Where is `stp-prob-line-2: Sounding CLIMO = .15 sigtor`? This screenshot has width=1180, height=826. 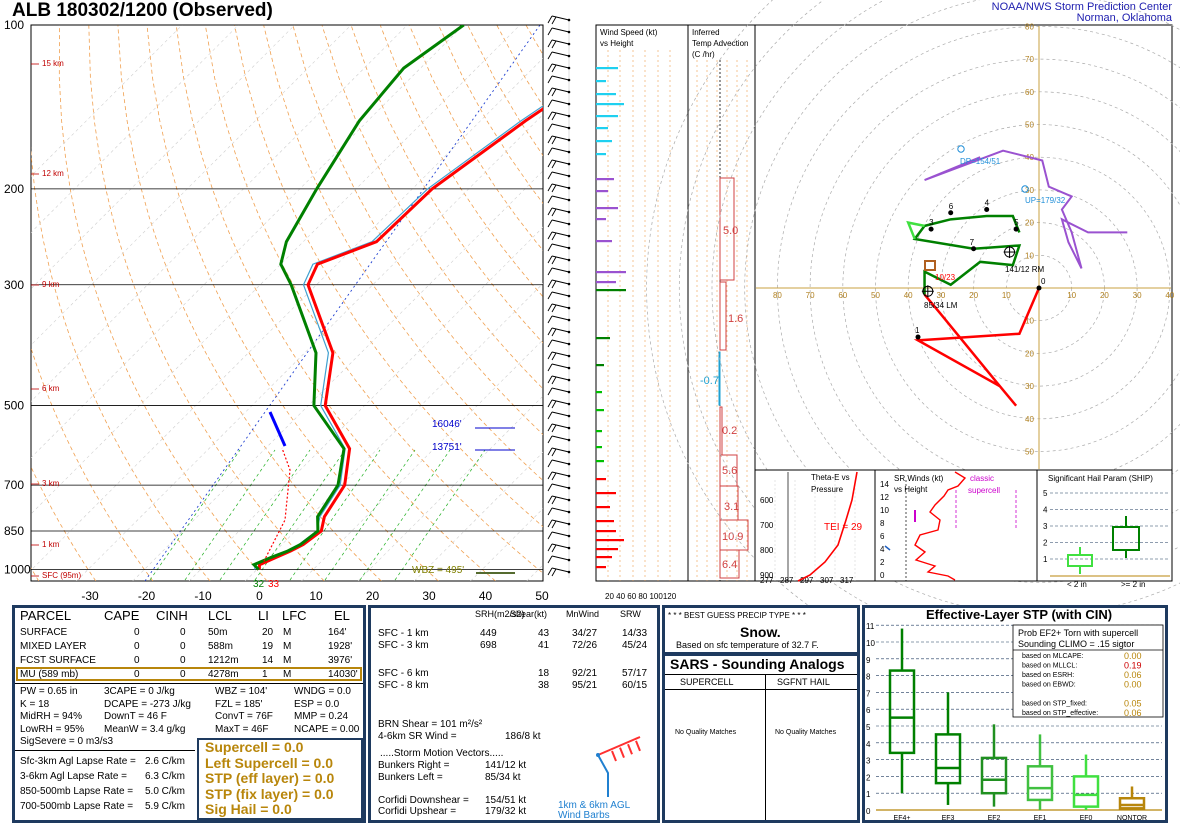
stp-prob-line-2: Sounding CLIMO = .15 sigtor is located at coordinates (1076, 644).